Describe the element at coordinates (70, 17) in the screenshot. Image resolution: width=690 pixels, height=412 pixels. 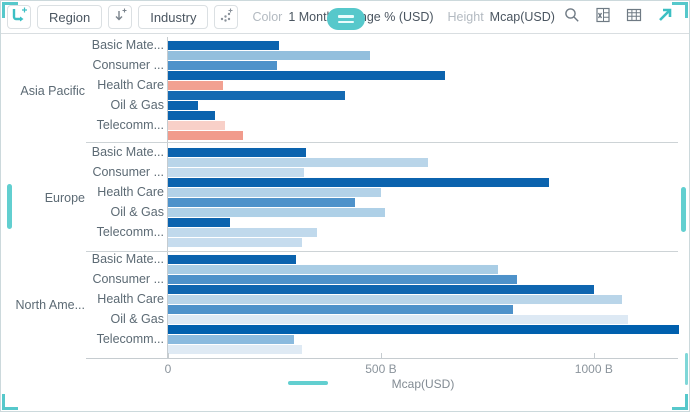
I see `breakdown-region-button: Region` at that location.